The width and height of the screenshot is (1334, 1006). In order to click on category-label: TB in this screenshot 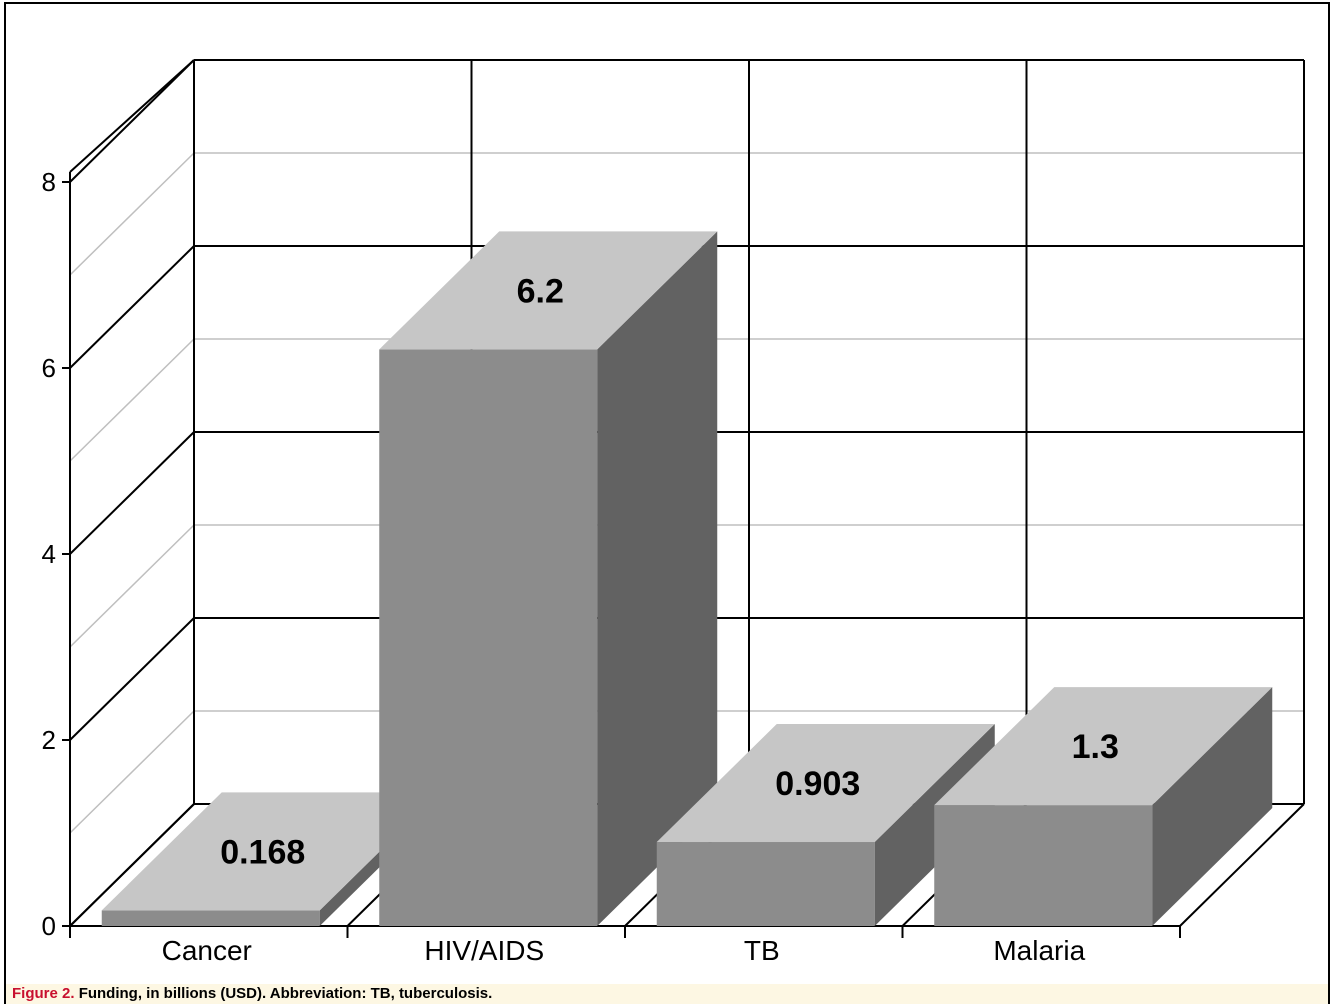, I will do `click(762, 950)`.